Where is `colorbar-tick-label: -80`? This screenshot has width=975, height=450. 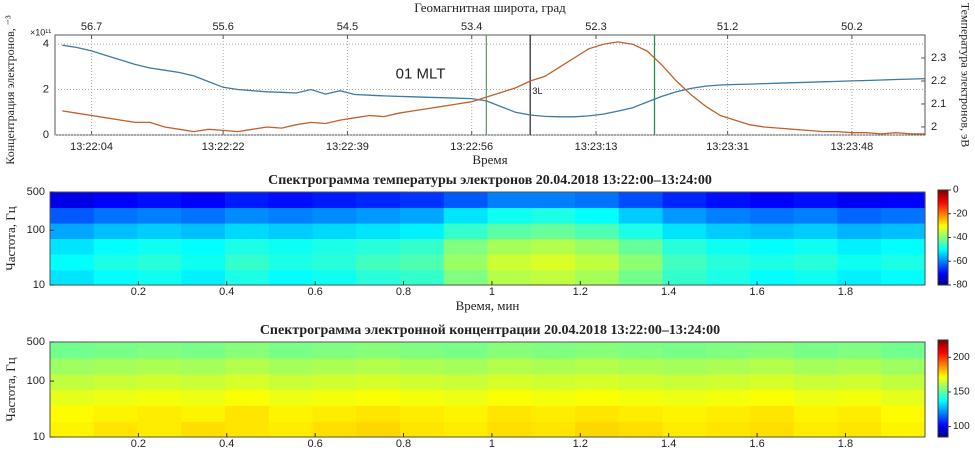
colorbar-tick-label: -80 is located at coordinates (960, 285).